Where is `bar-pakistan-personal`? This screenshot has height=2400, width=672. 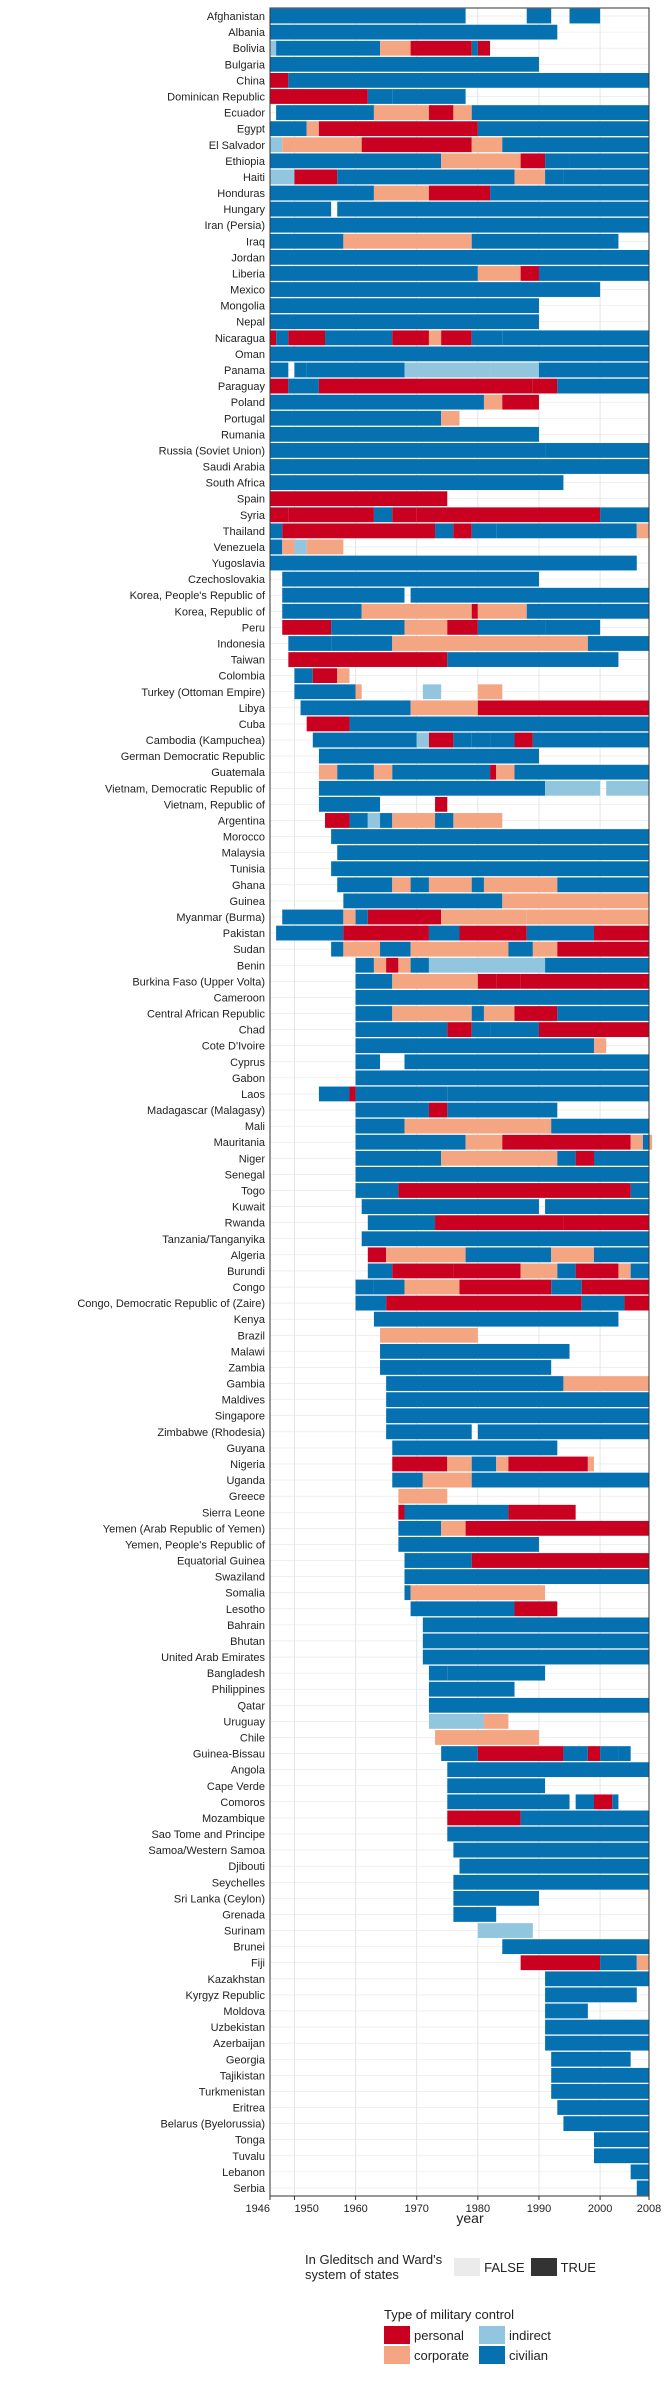 bar-pakistan-personal is located at coordinates (493, 933).